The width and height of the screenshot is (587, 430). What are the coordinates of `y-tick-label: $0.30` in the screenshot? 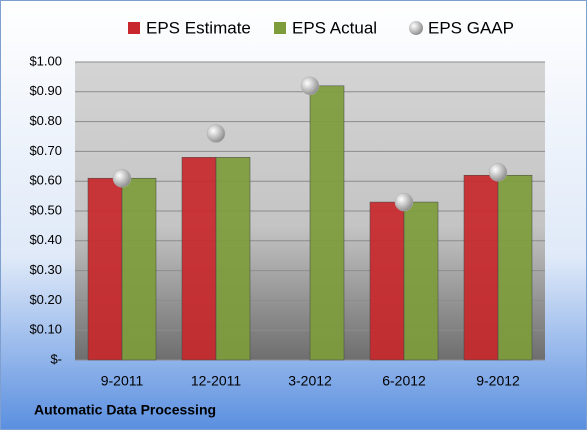 It's located at (45, 269).